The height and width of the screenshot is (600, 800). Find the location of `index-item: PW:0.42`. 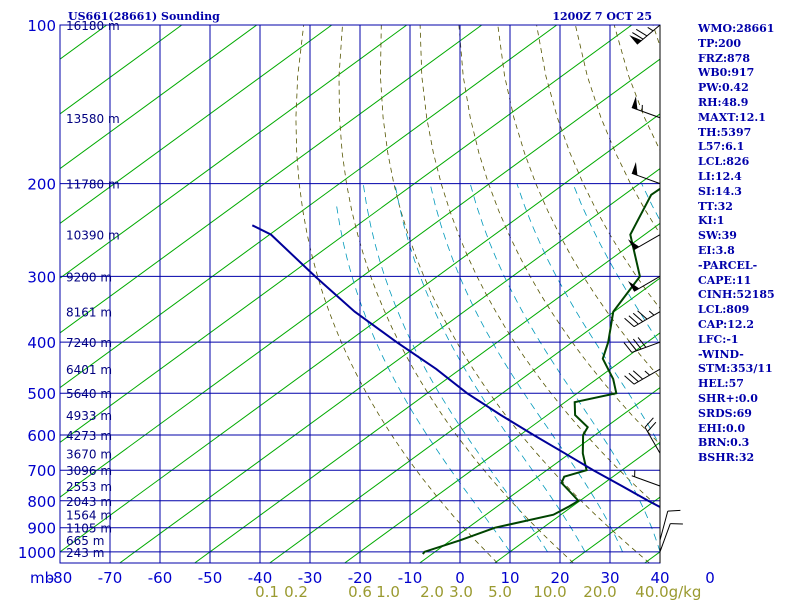

index-item: PW:0.42 is located at coordinates (723, 88).